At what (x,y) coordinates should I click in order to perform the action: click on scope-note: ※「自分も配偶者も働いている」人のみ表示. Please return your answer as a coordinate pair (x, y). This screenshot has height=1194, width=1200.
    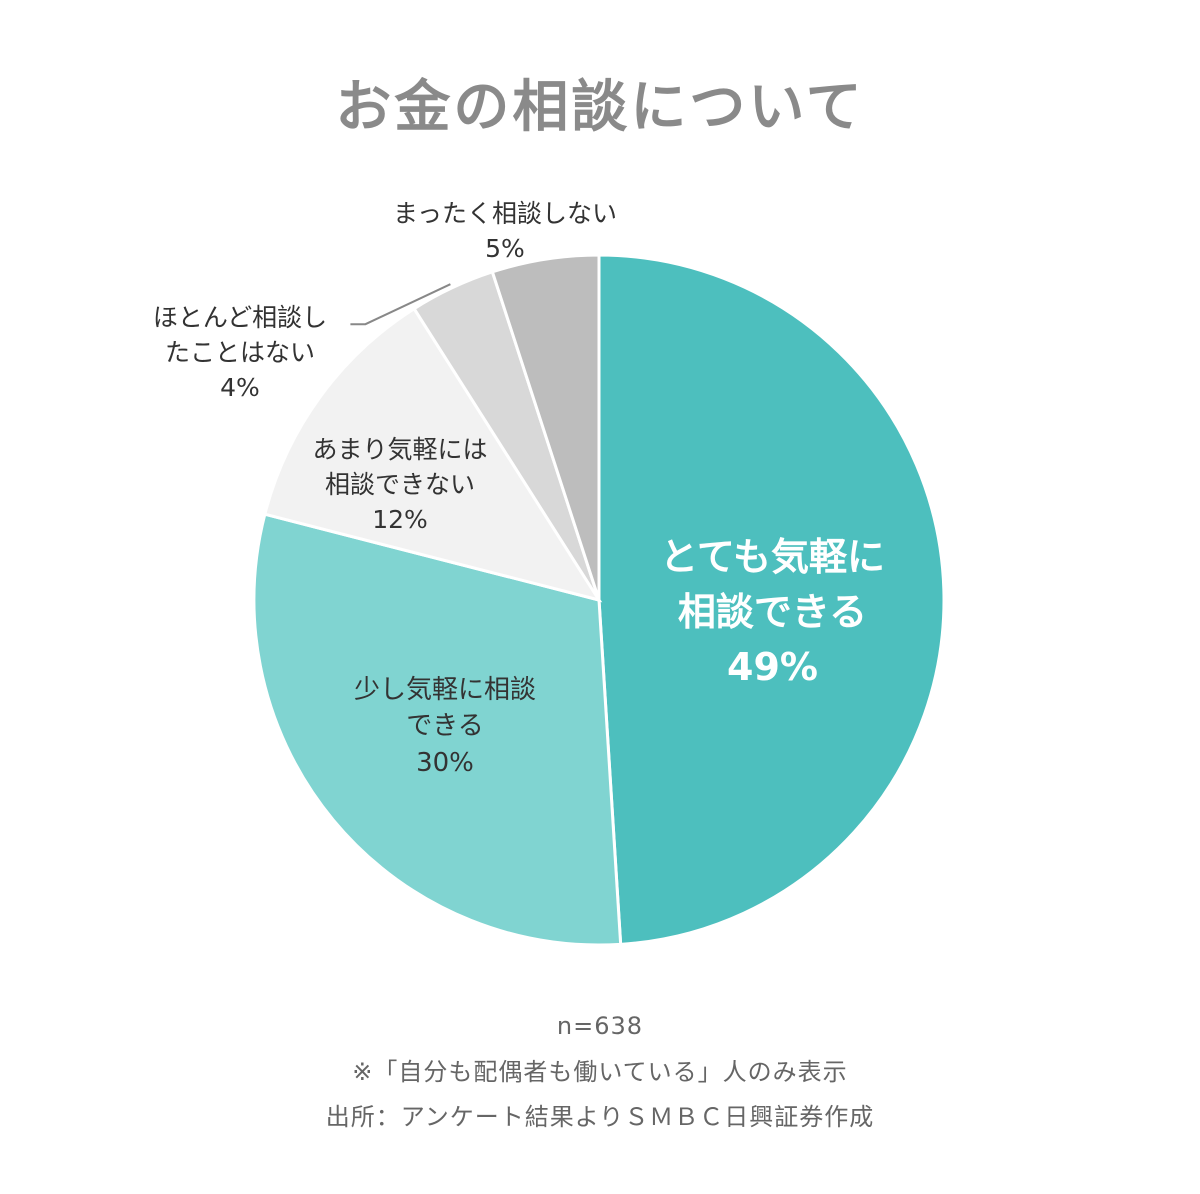
    Looking at the image, I should click on (600, 1071).